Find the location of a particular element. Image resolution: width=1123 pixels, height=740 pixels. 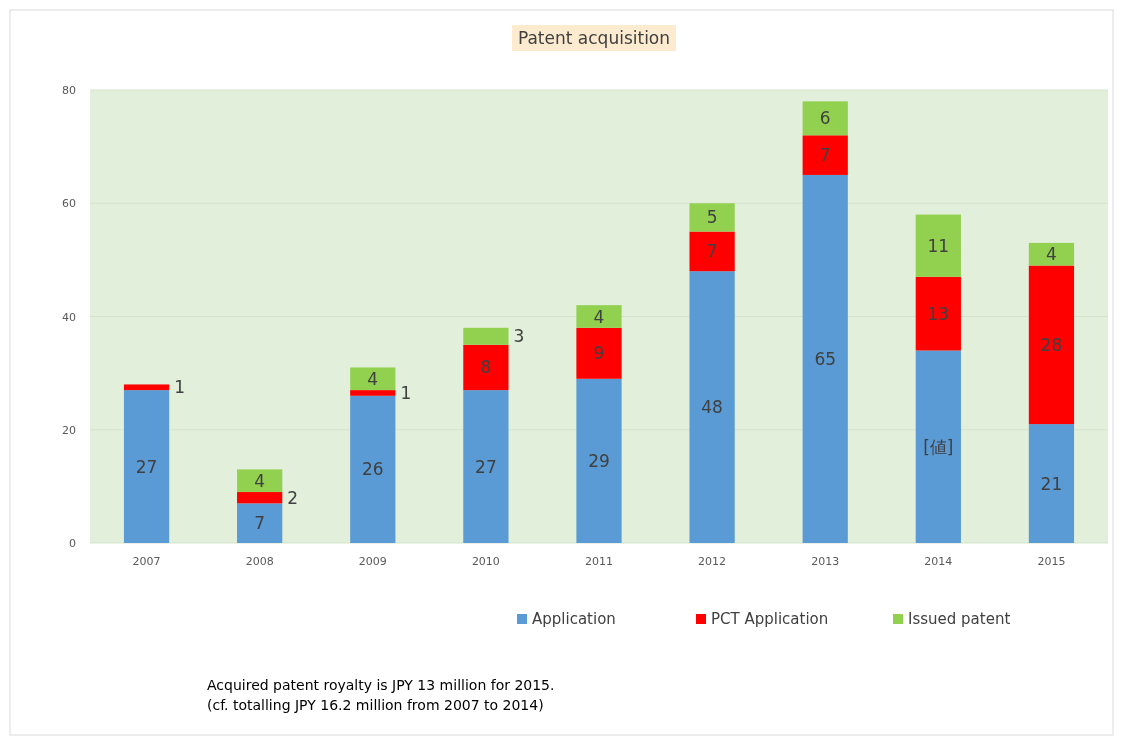

y-tick-label: 0 is located at coordinates (72, 543).